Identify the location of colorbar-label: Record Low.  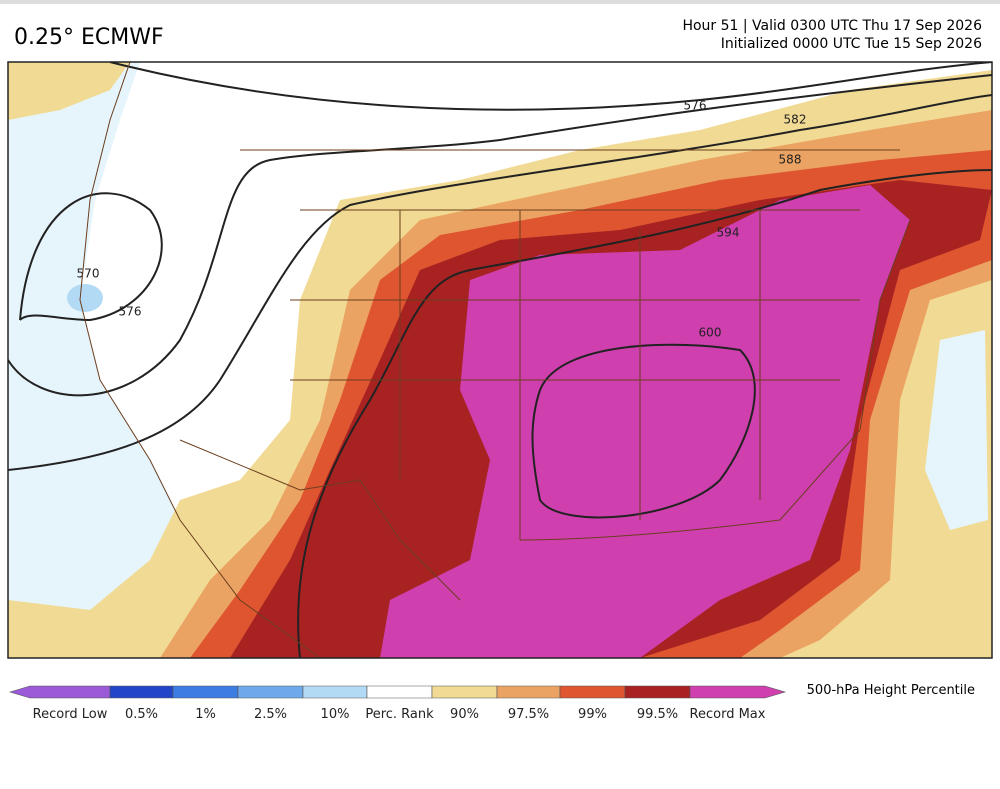
(70, 714).